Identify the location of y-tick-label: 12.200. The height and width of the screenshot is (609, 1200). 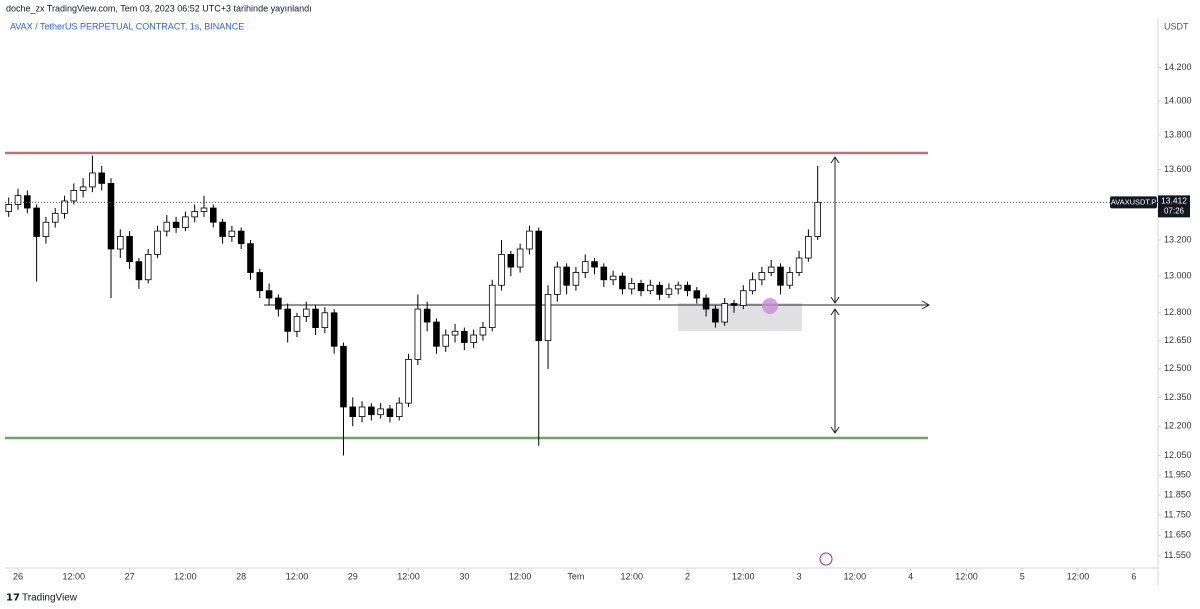
(1178, 426).